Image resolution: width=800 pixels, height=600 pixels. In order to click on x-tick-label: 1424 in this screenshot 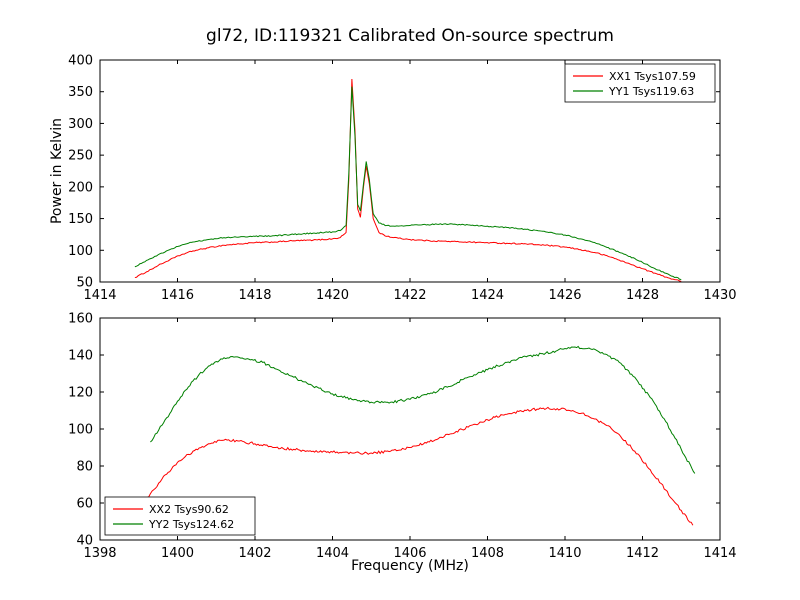, I will do `click(487, 295)`.